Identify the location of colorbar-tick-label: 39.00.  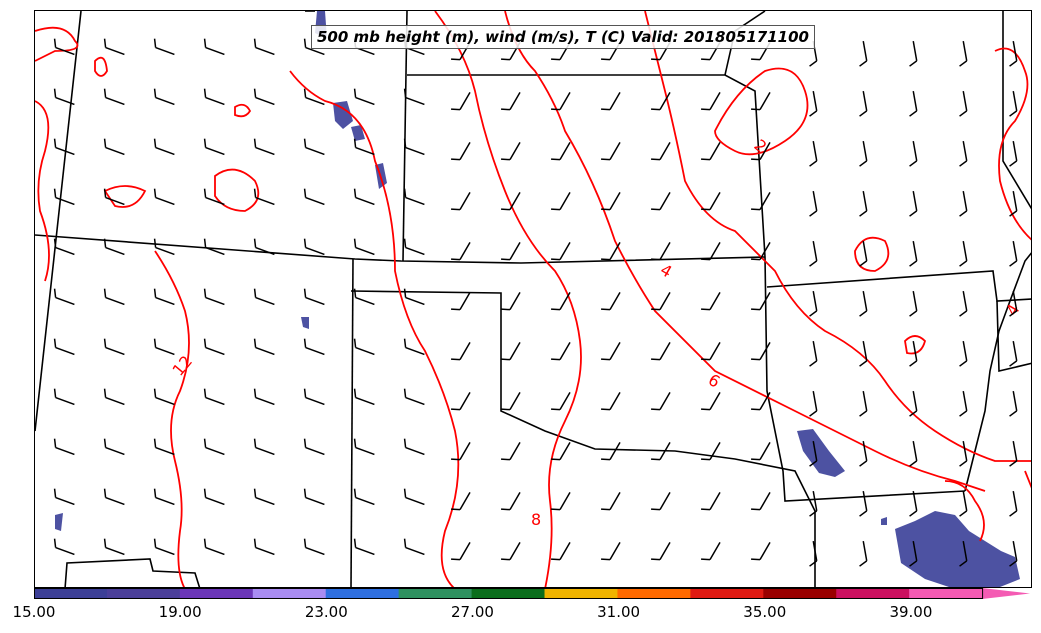
(911, 612).